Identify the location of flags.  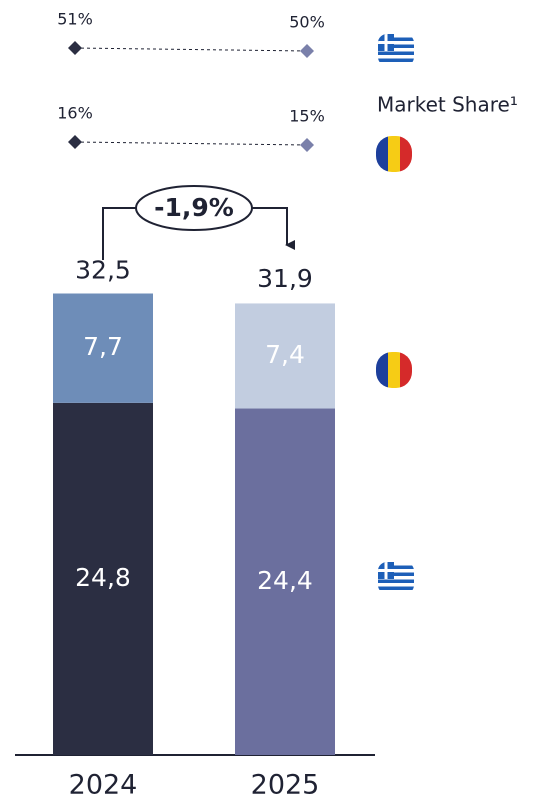
(395, 314).